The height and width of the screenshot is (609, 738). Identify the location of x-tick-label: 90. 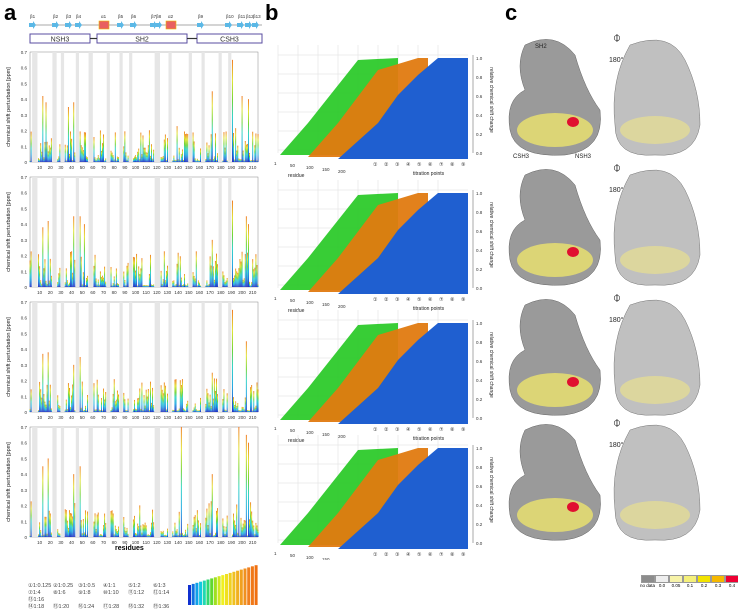
(125, 542).